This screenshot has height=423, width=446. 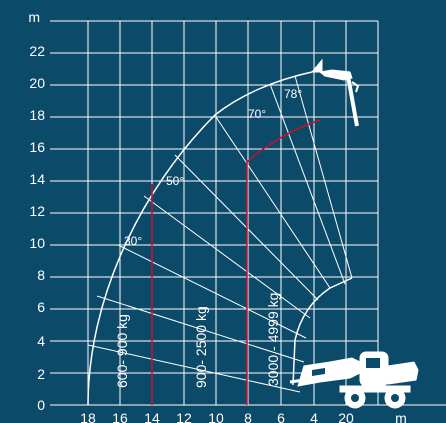 I want to click on x-axis-ticks: 18 16 14 12 10 8 6 4 20 m, so click(x=243, y=416).